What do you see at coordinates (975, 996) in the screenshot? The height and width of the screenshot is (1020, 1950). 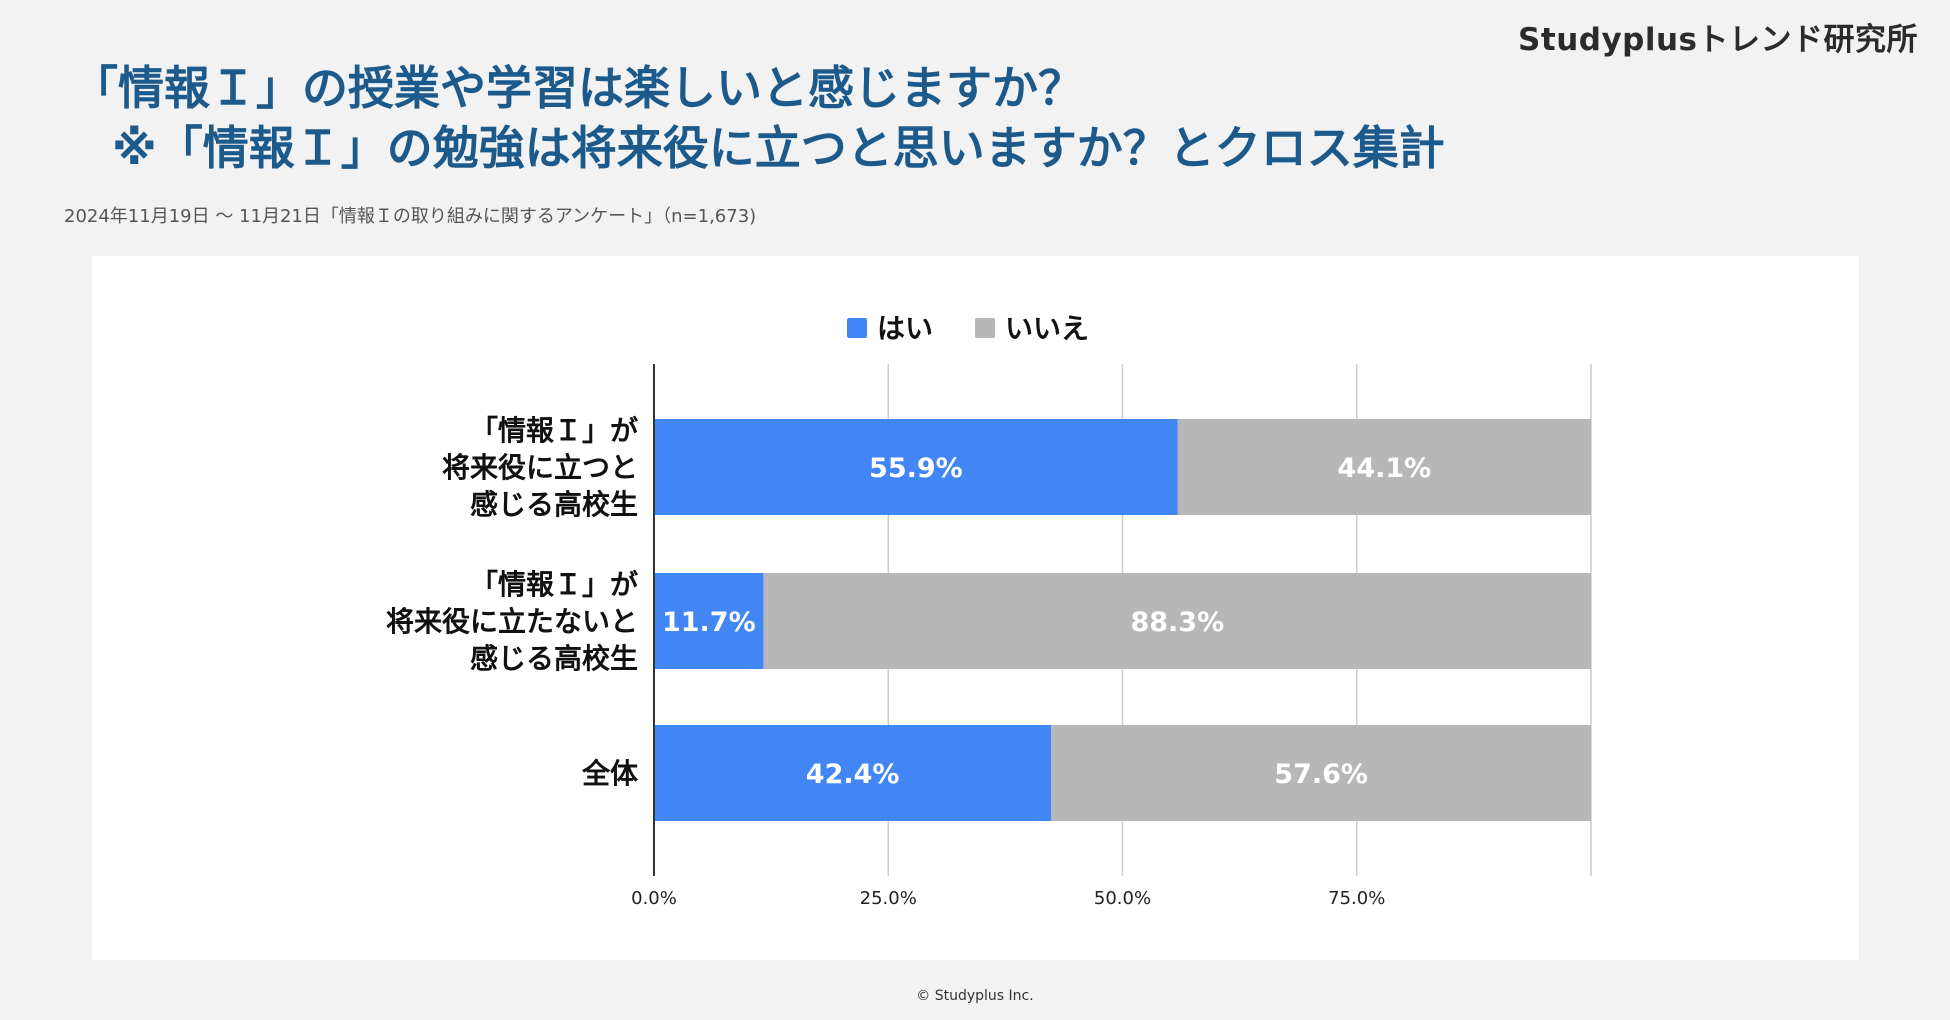 I see `copyright-footer: © Studyplus Inc.` at bounding box center [975, 996].